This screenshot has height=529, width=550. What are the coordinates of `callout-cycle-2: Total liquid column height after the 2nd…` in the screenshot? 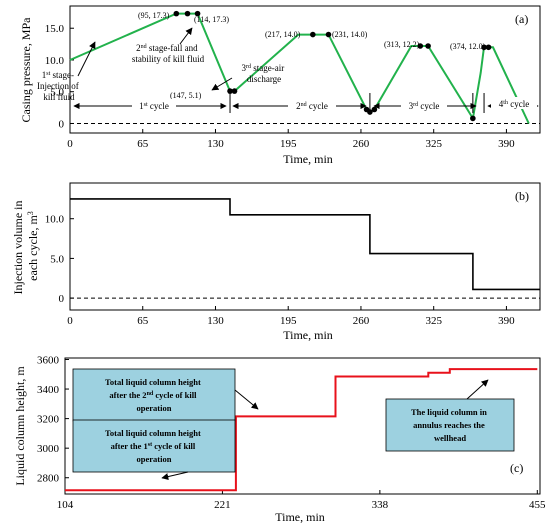 It's located at (165, 395).